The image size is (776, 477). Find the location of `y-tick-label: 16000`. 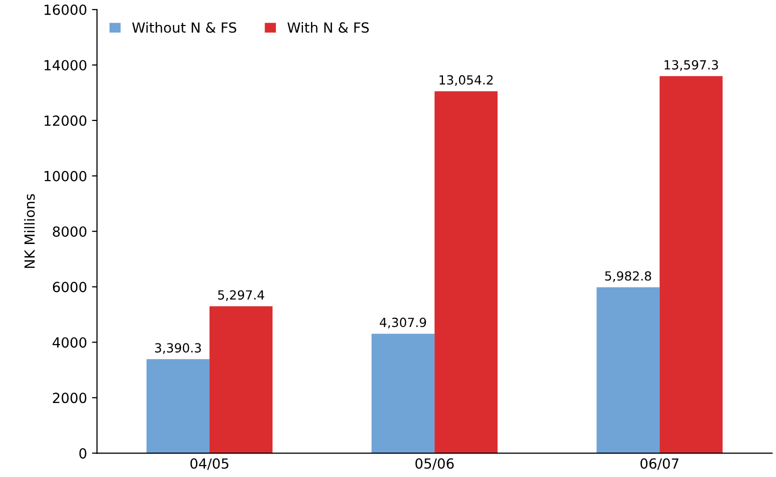

y-tick-label: 16000 is located at coordinates (65, 10).